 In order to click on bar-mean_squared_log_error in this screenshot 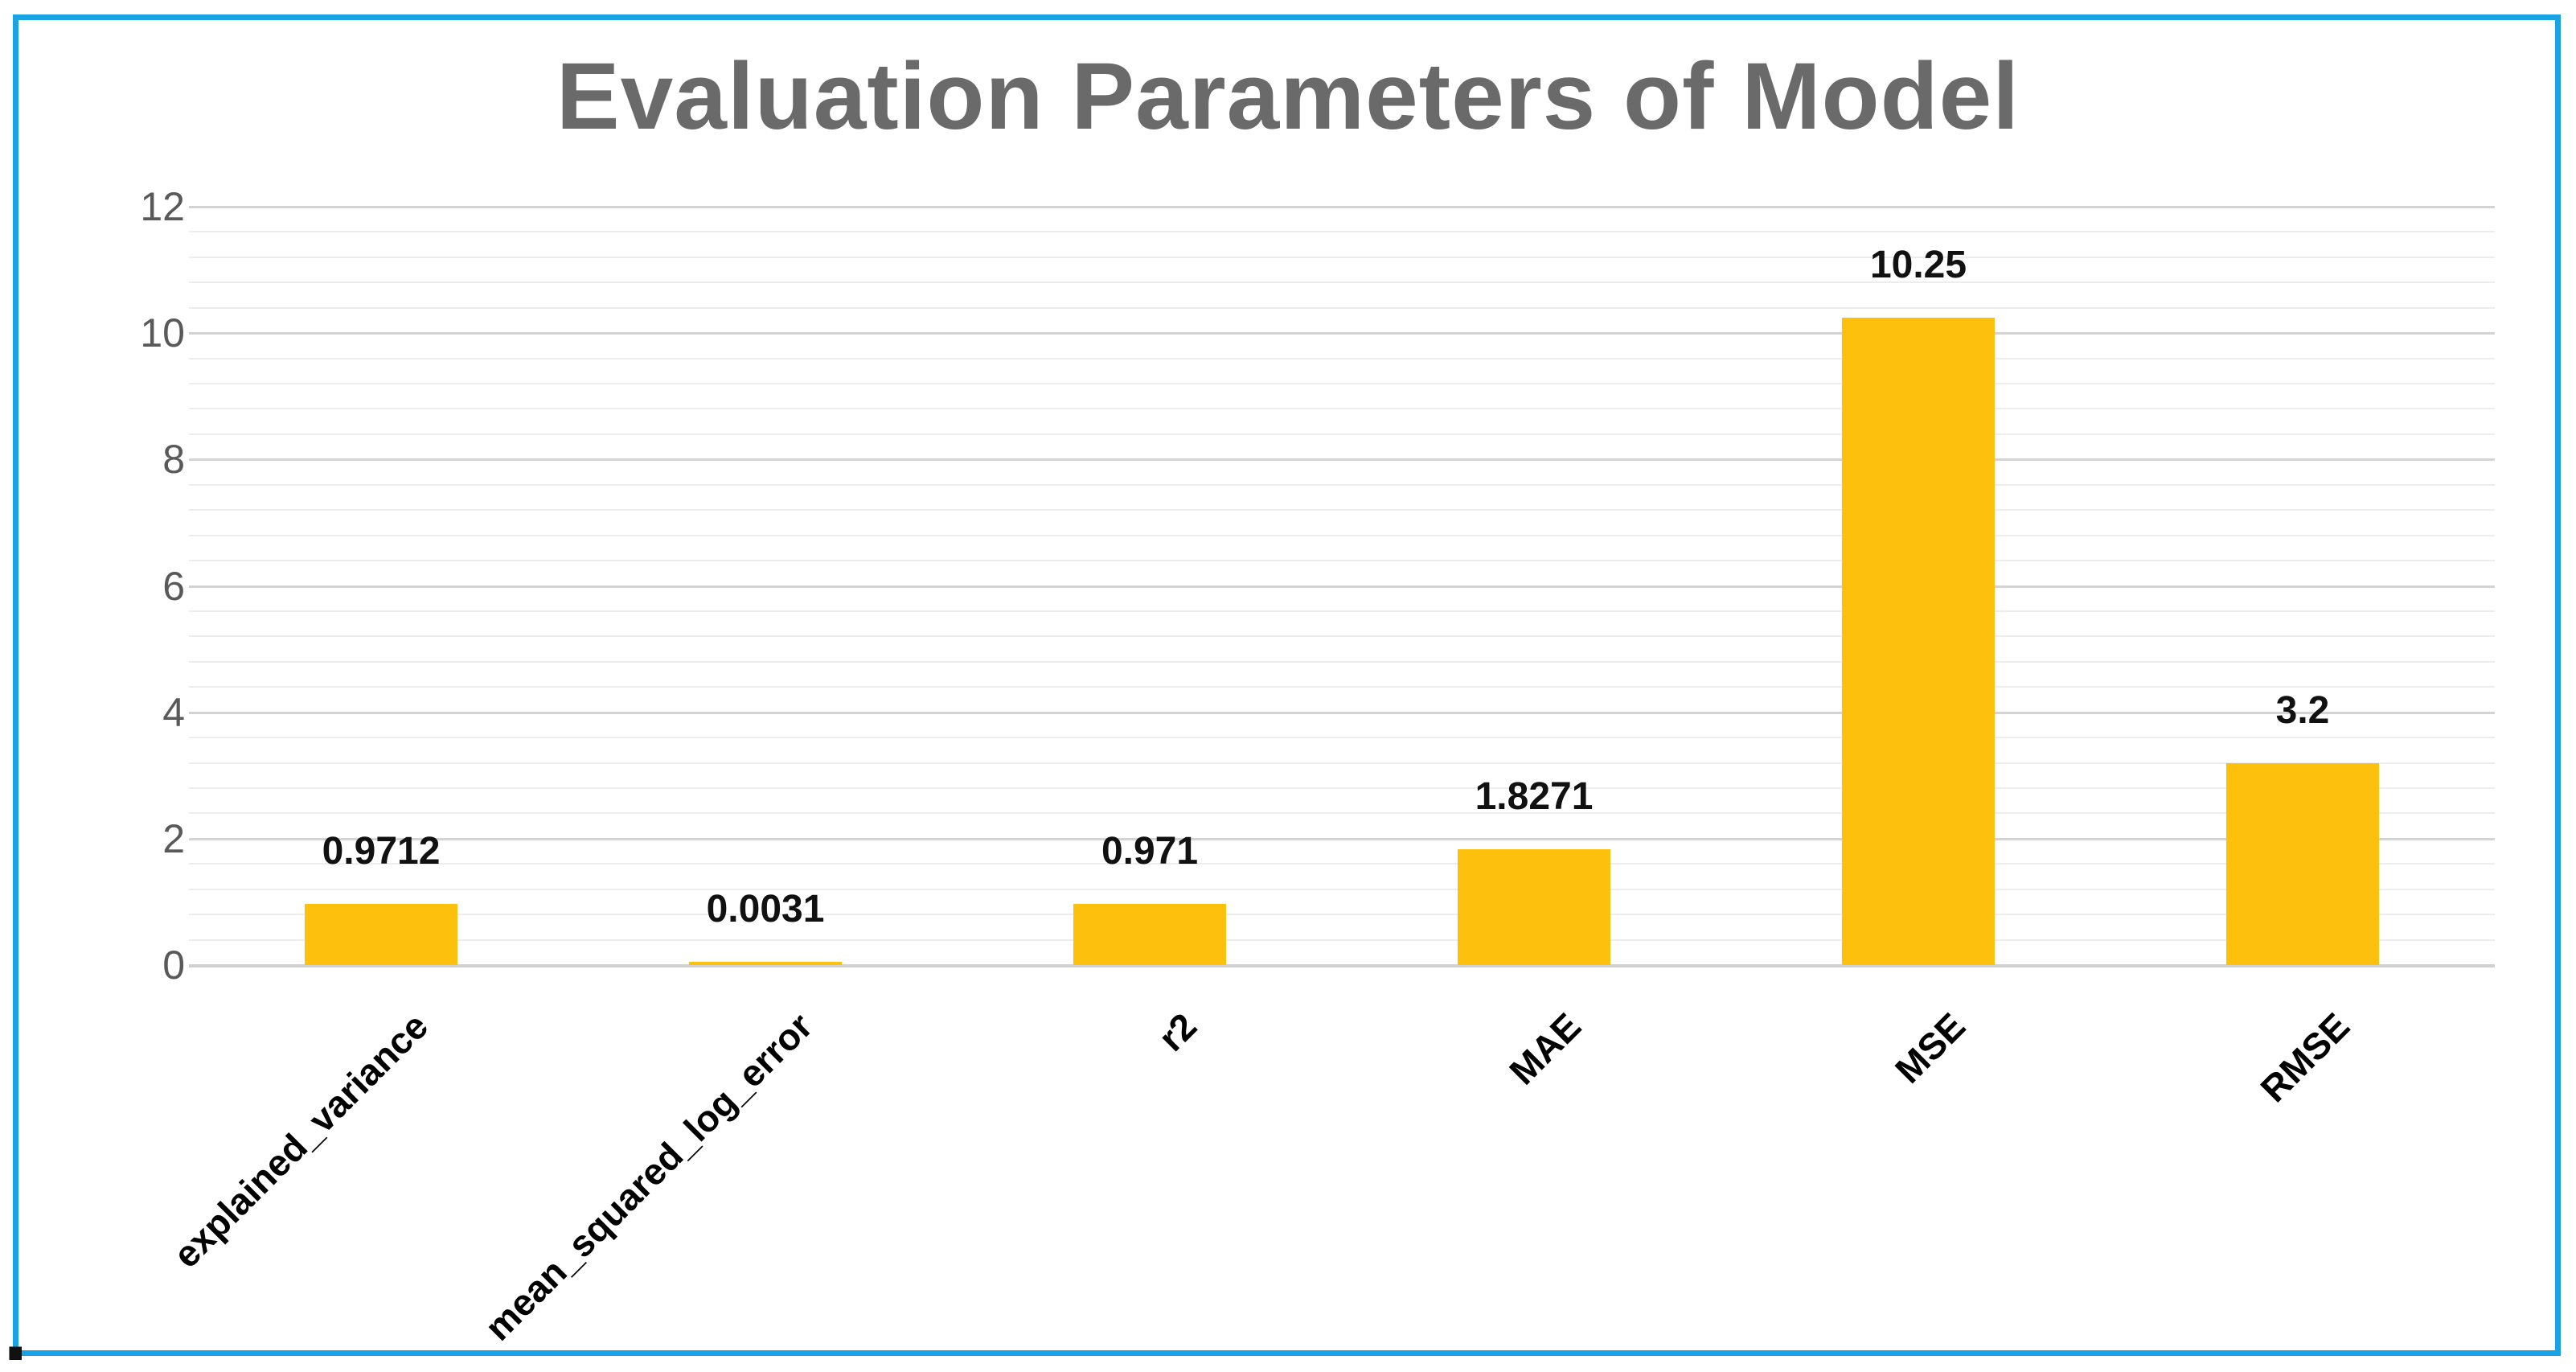, I will do `click(765, 964)`.